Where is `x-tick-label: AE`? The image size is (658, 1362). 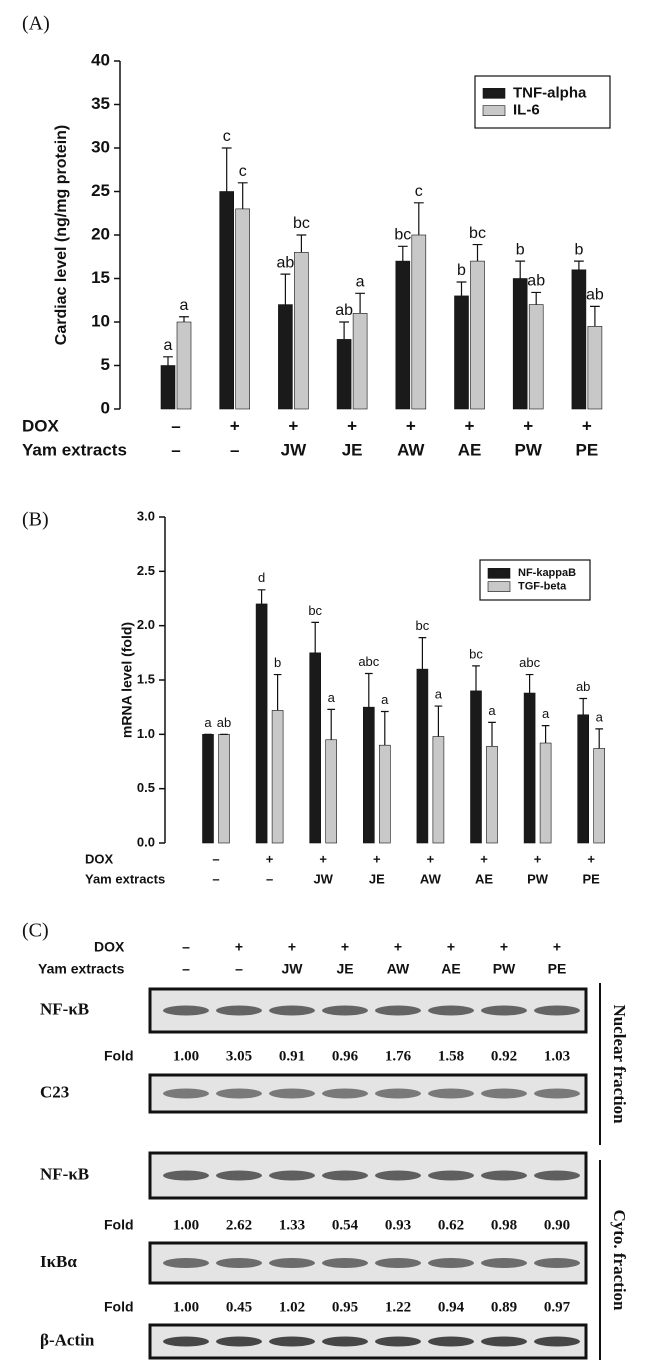 x-tick-label: AE is located at coordinates (484, 878).